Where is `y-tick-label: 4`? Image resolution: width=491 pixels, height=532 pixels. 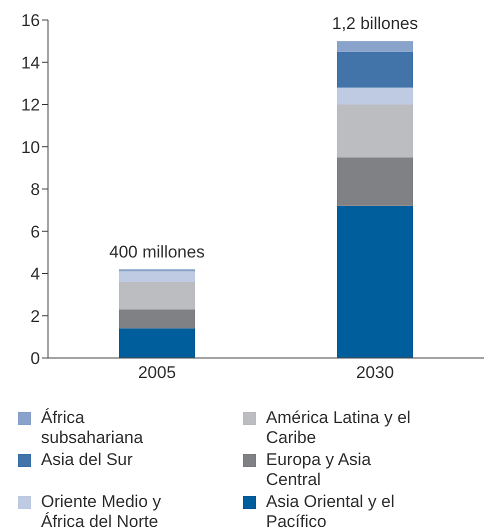 y-tick-label: 4 is located at coordinates (35, 274).